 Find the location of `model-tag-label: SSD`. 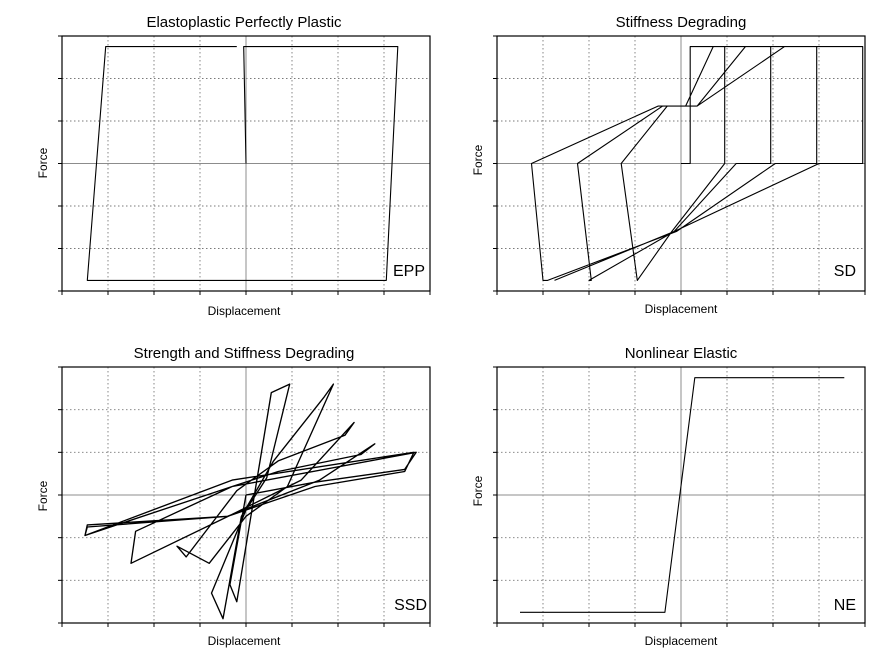

model-tag-label: SSD is located at coordinates (410, 605).